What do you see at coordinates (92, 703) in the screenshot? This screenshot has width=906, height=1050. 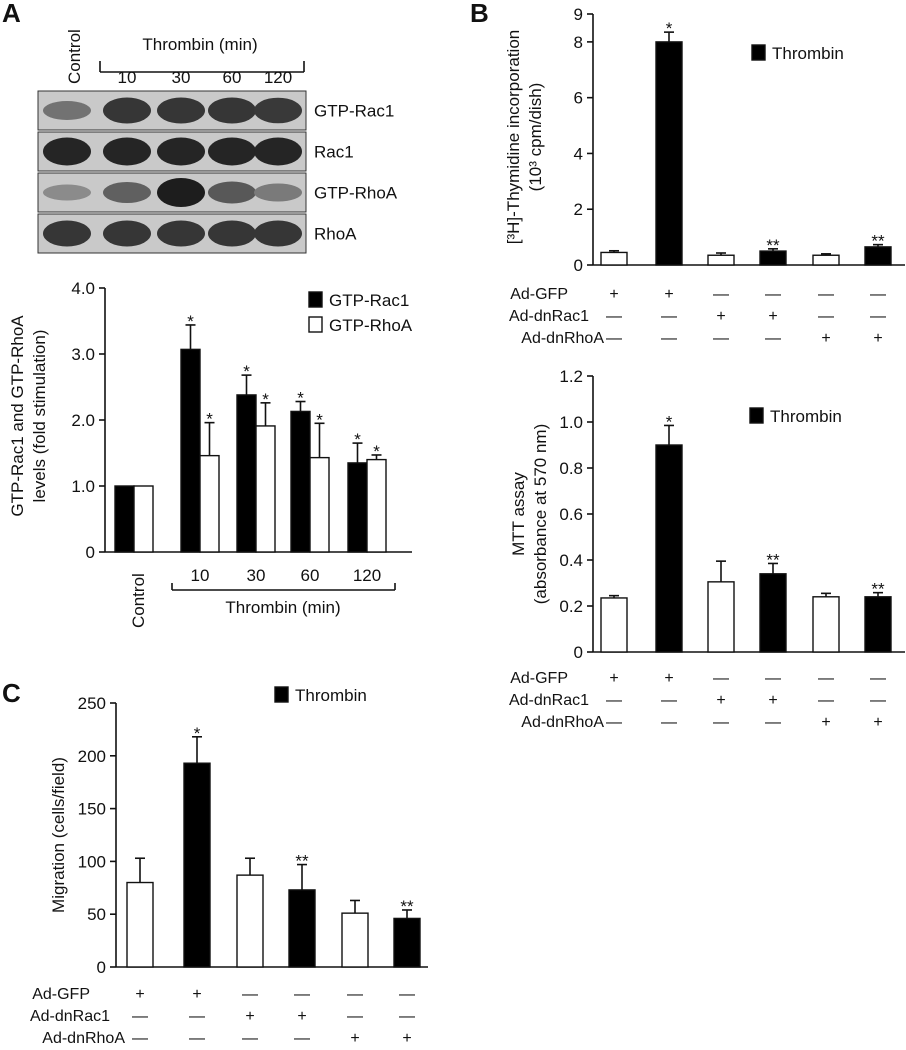 I see `y-tick-label: 250` at bounding box center [92, 703].